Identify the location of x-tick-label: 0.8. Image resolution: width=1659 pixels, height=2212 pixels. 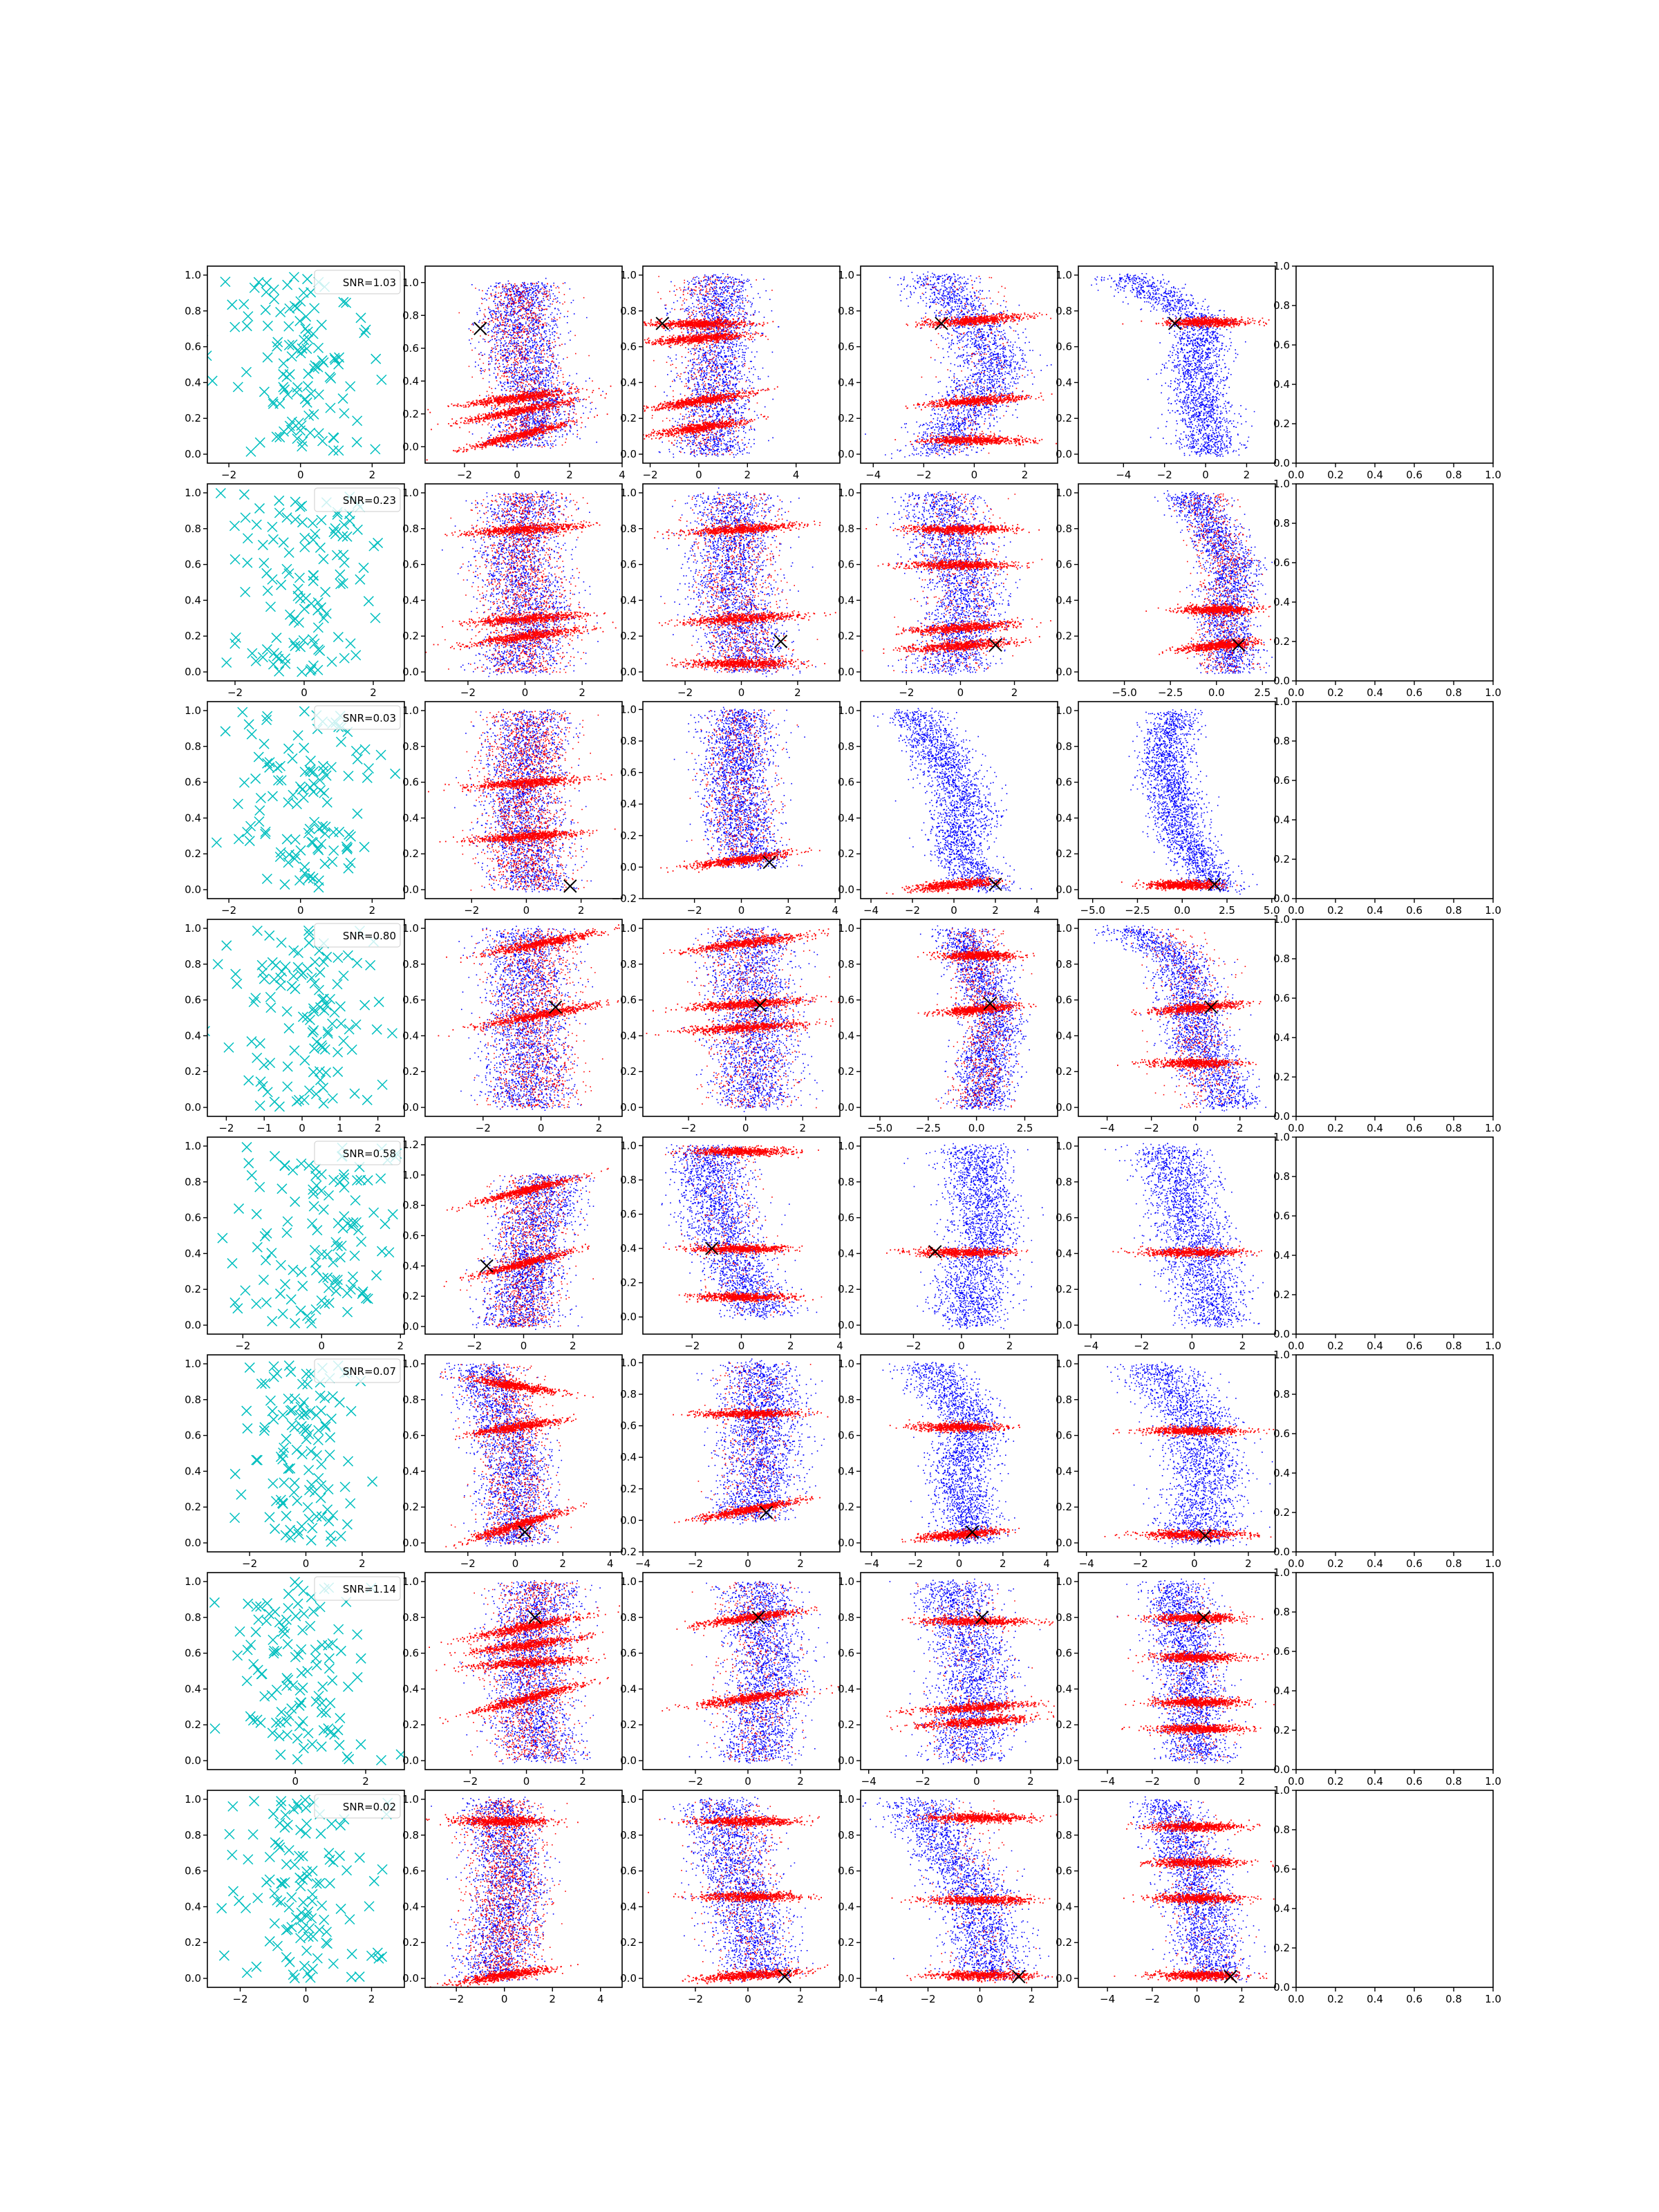
(1453, 1782).